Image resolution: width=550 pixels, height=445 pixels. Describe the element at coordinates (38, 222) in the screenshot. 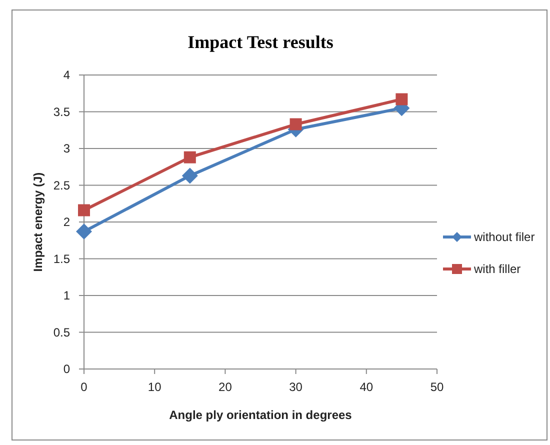

I see `y-axis-title: Impact energy (J)` at that location.